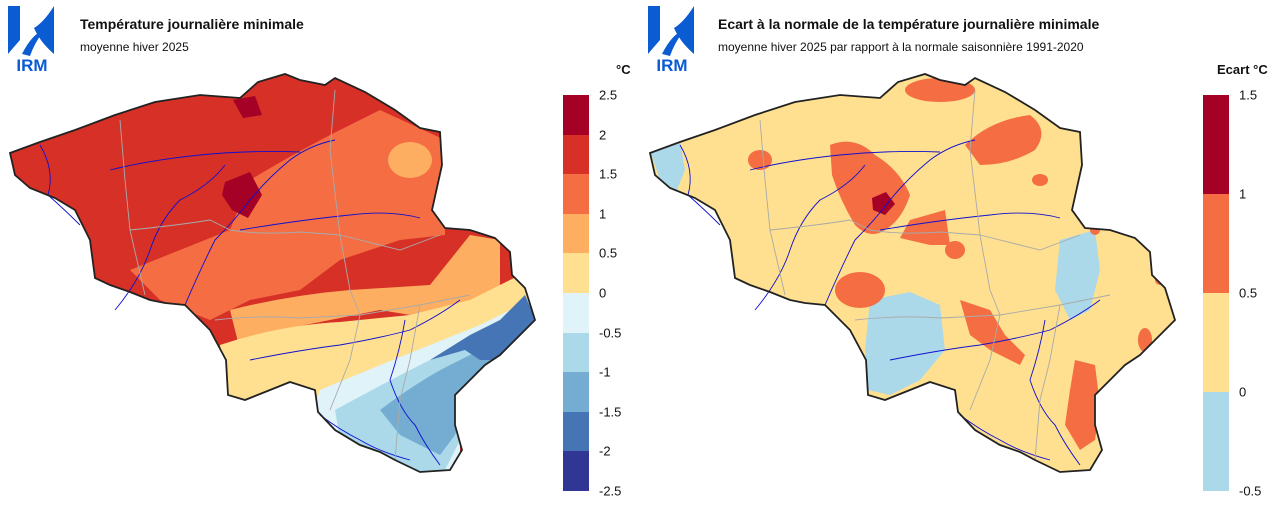  Describe the element at coordinates (605, 451) in the screenshot. I see `legend-tick-label: -2` at that location.